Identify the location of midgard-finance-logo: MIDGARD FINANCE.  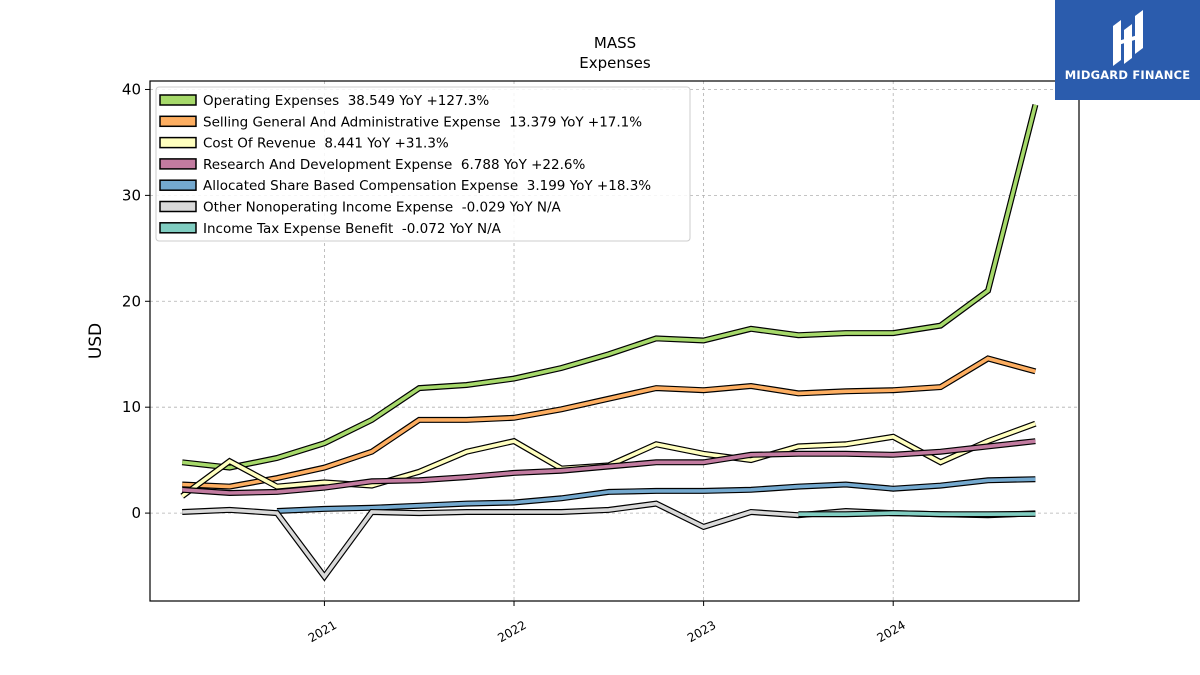
(1127, 50).